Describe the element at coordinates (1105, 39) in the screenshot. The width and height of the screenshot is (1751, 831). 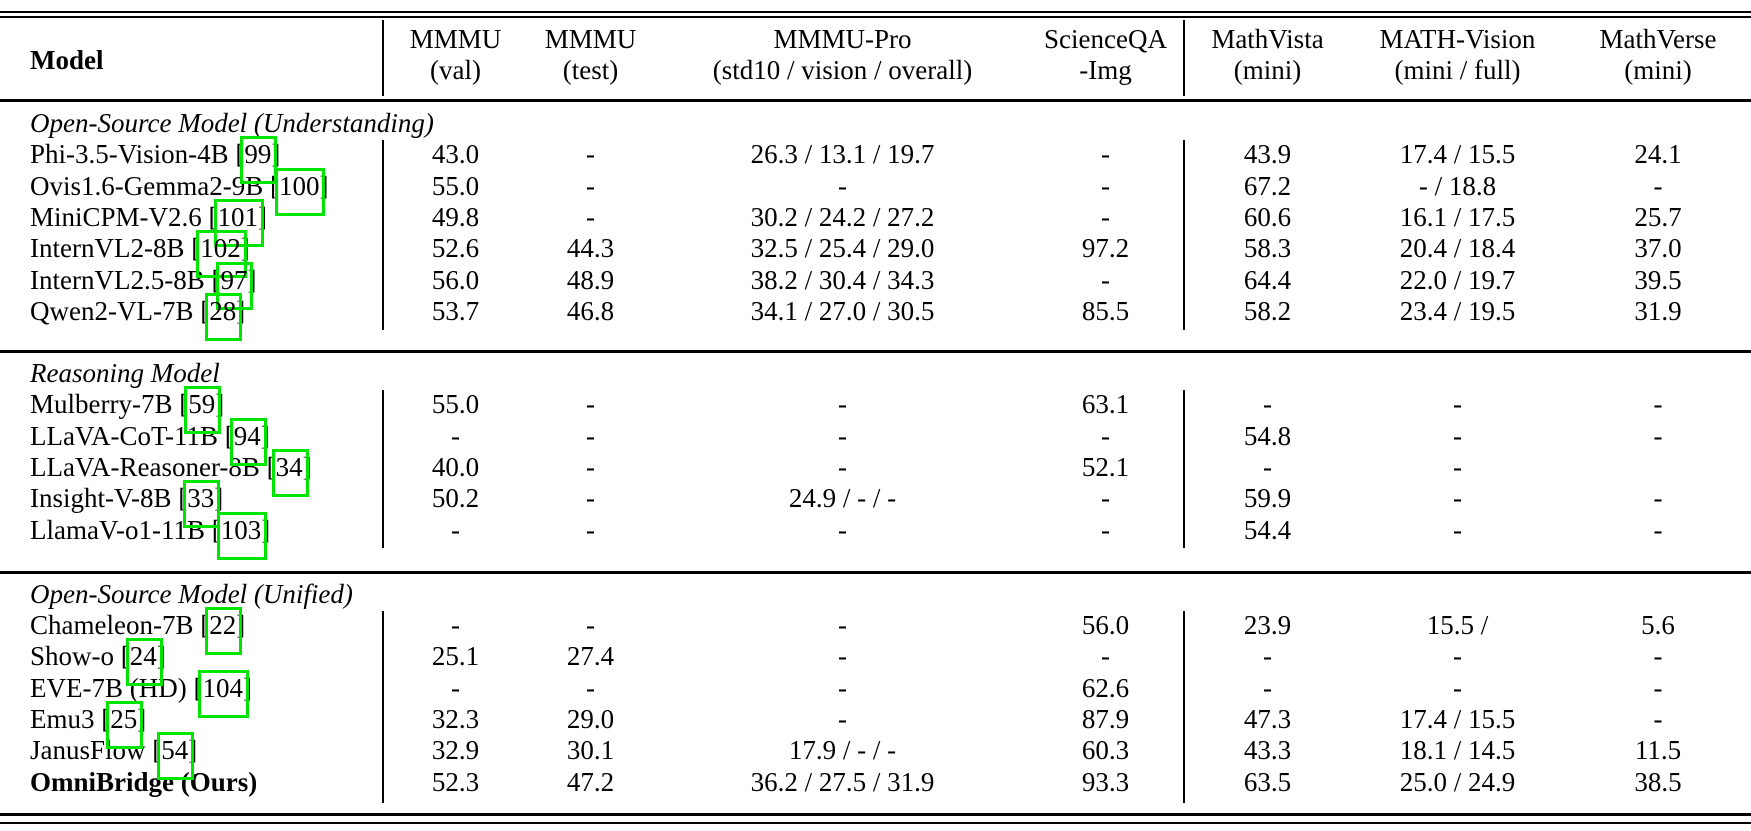
I see `column-header-line1: ScienceQA` at that location.